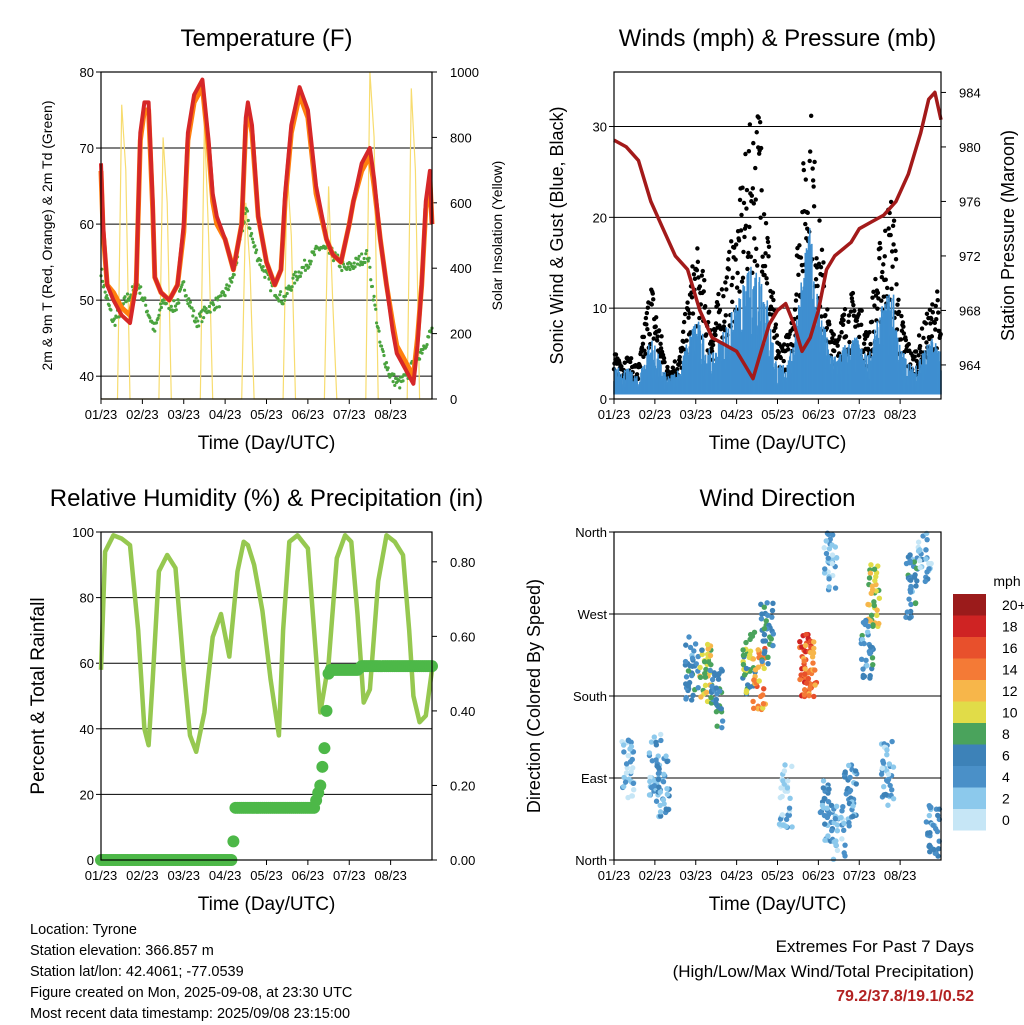 This screenshot has width=1024, height=1025. Describe the element at coordinates (905, 996) in the screenshot. I see `extremes-values: 79.2/37.8/19.1/0.52` at that location.